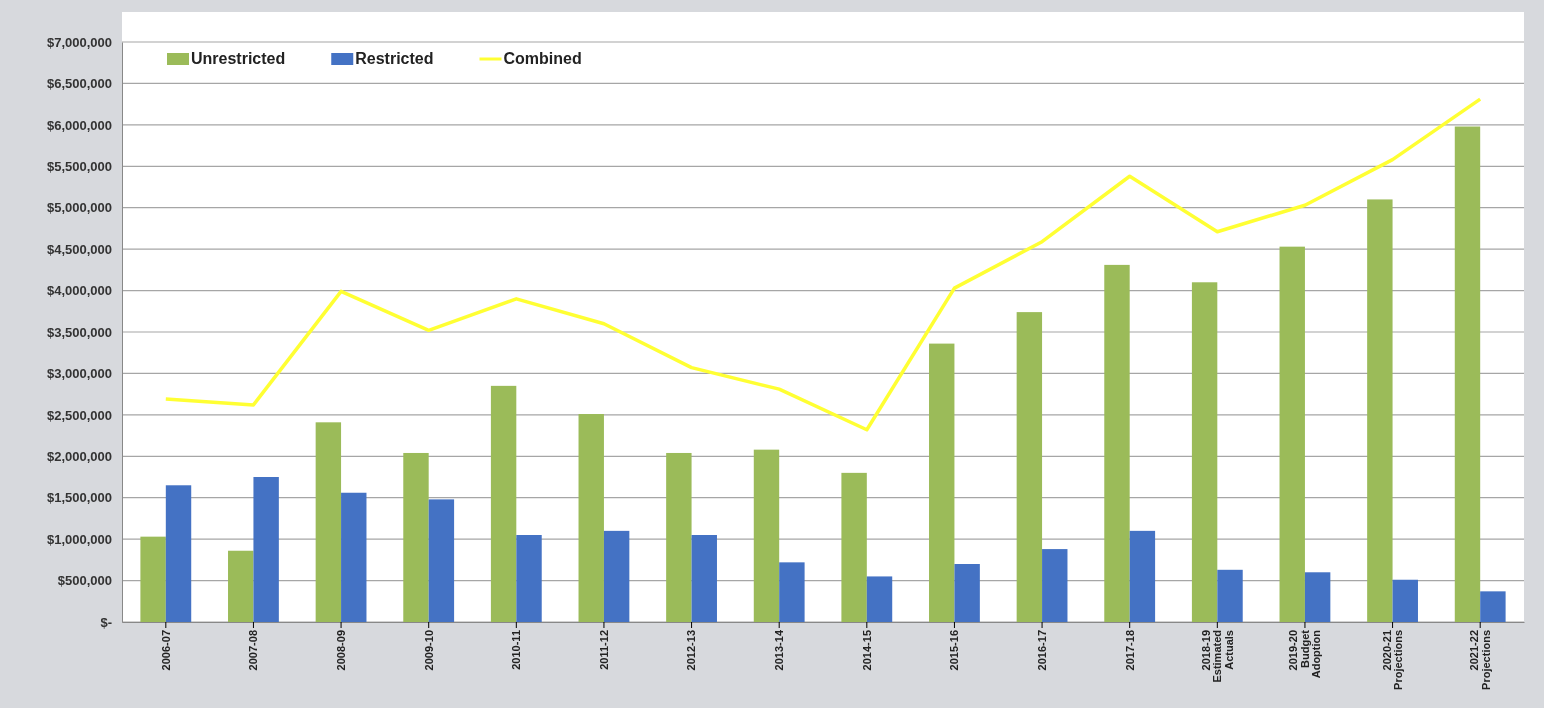 The width and height of the screenshot is (1544, 708). I want to click on y-tick-label: $5,500,000, so click(79, 166).